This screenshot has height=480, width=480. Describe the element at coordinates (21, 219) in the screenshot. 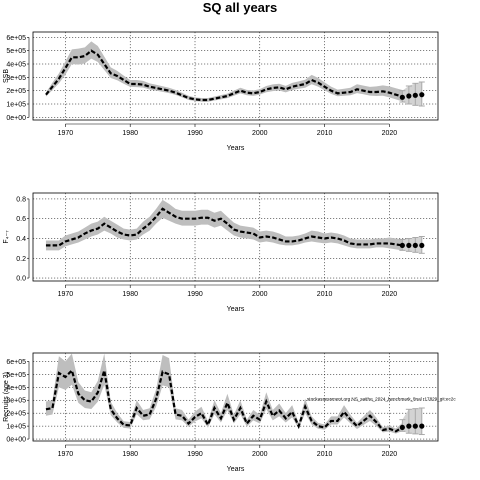

I see `y-tick-label: 0.6` at that location.